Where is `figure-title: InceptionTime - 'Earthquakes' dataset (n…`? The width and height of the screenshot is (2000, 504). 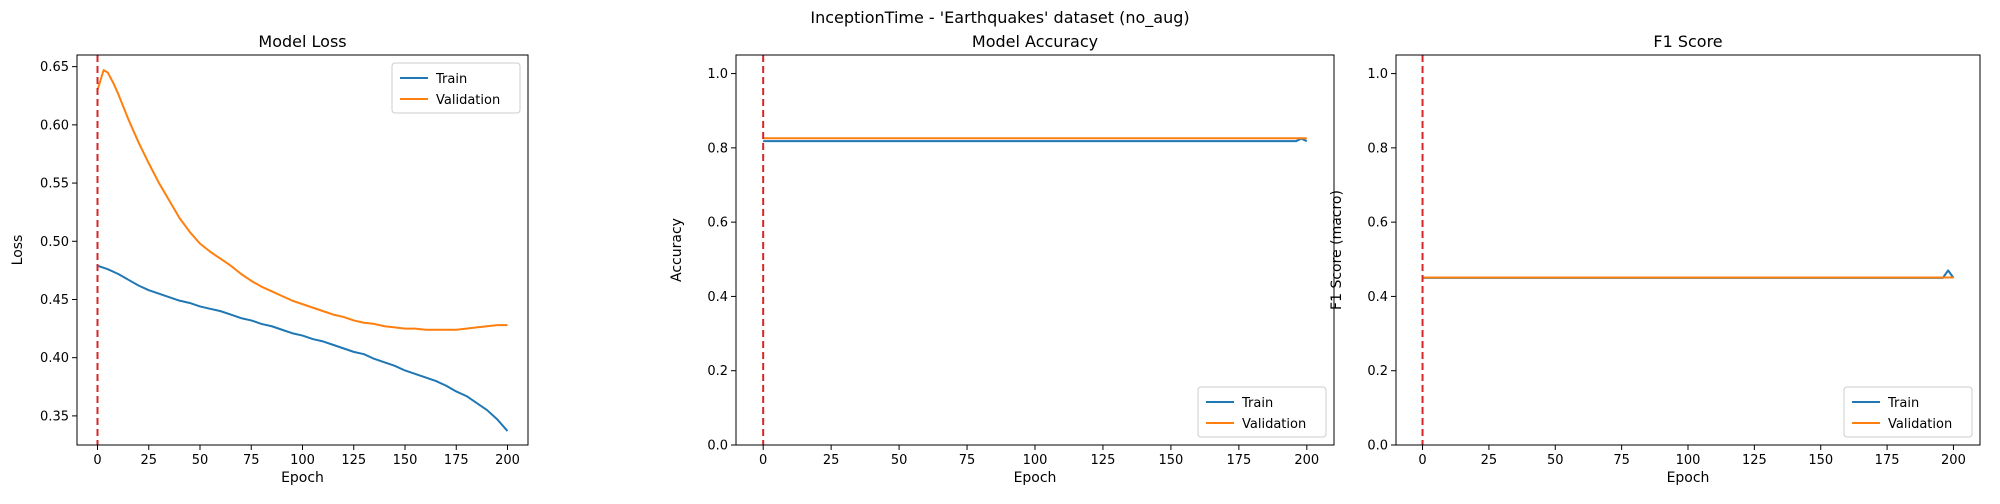
figure-title: InceptionTime - 'Earthquakes' dataset (n… is located at coordinates (1000, 17).